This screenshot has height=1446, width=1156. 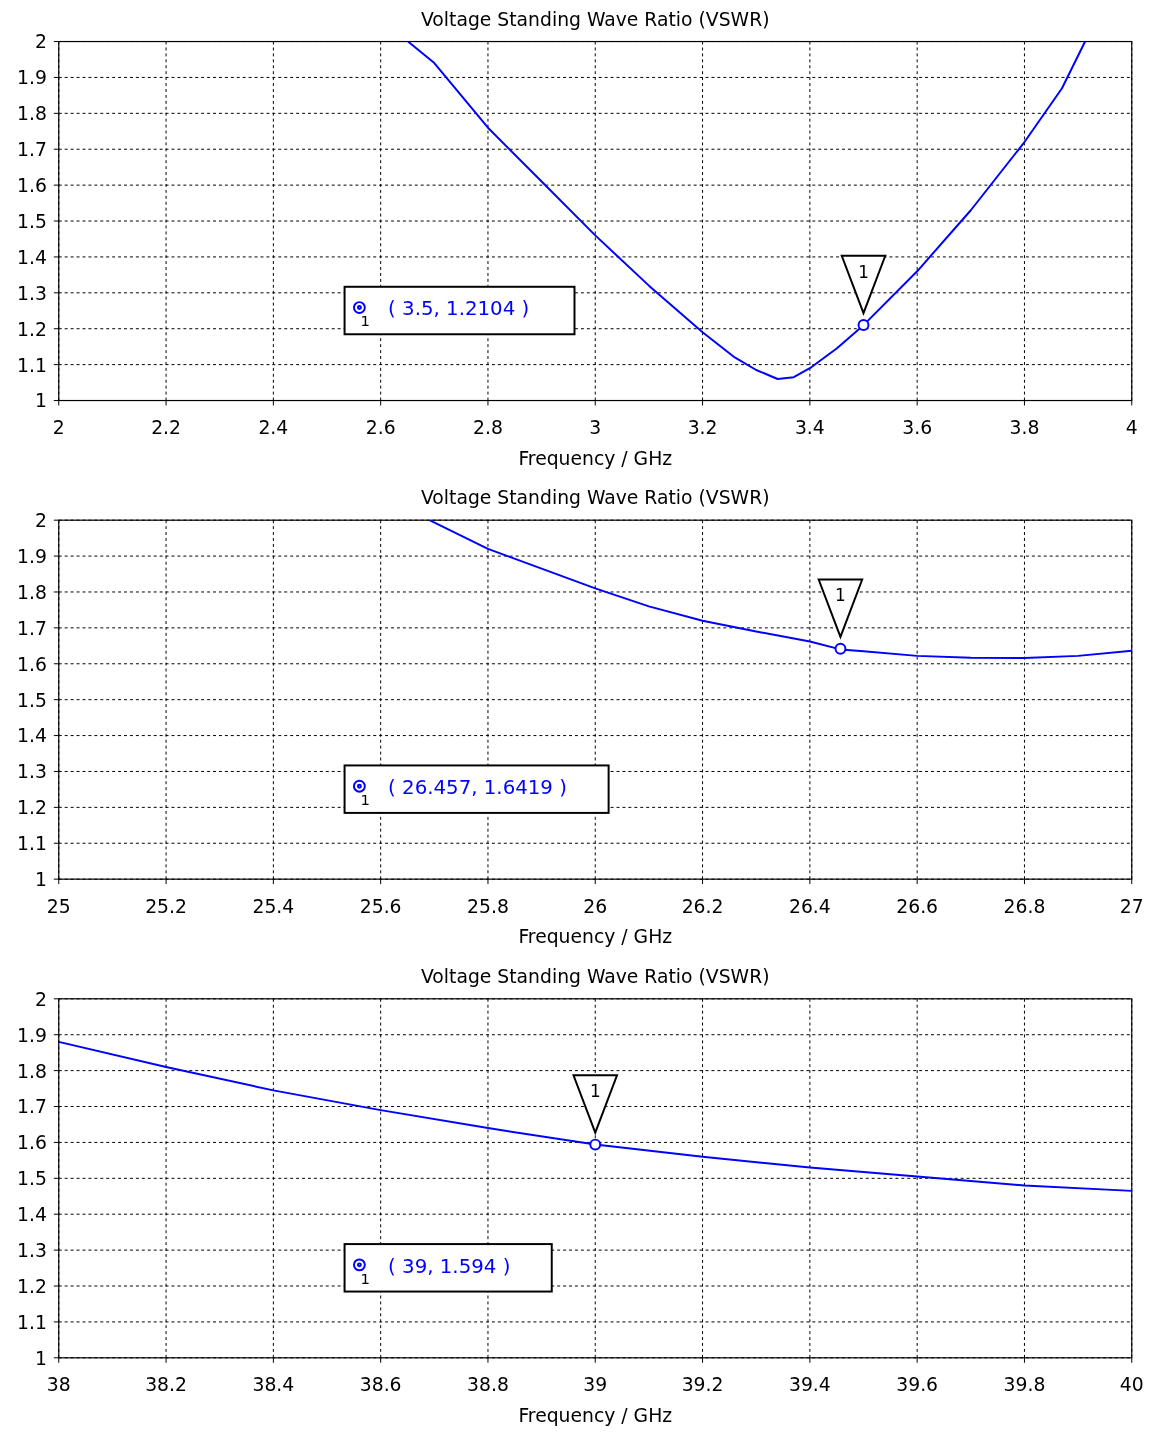 I want to click on x-tick-label: 4, so click(x=1131, y=428).